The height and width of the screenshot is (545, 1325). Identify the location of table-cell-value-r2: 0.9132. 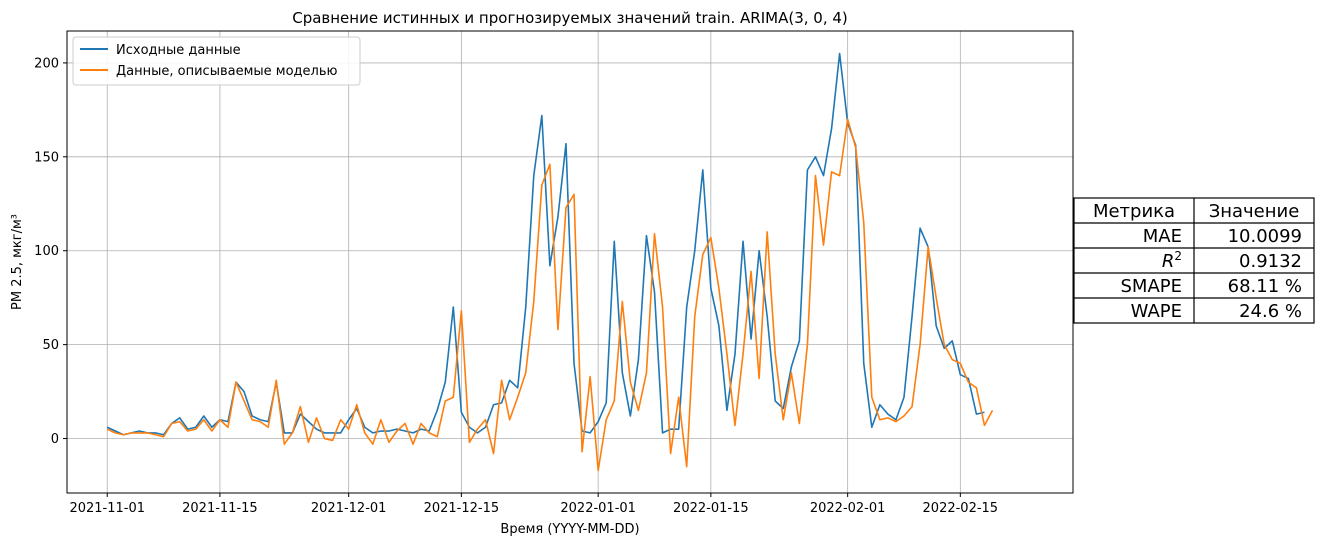
(1270, 261).